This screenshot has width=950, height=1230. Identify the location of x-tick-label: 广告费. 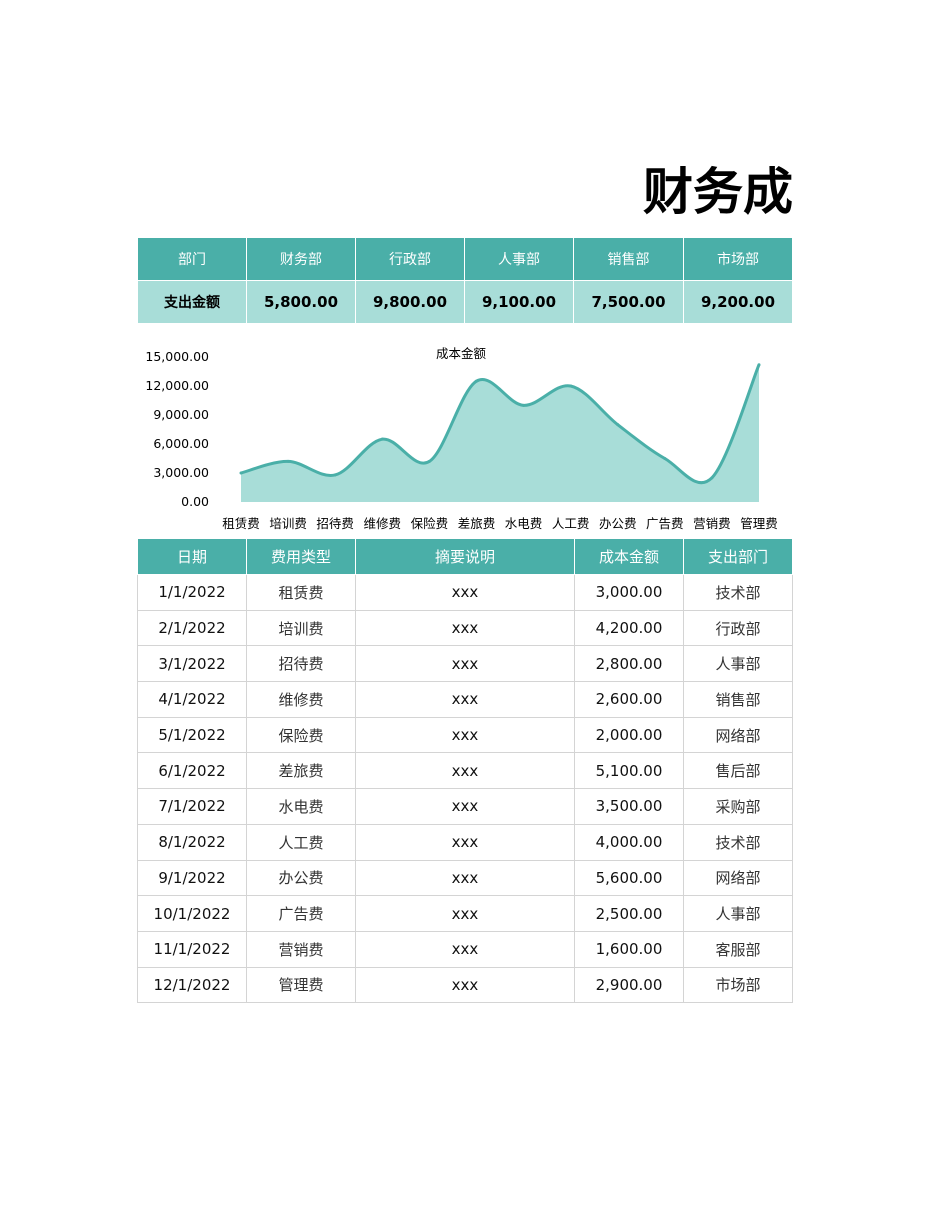
(665, 523).